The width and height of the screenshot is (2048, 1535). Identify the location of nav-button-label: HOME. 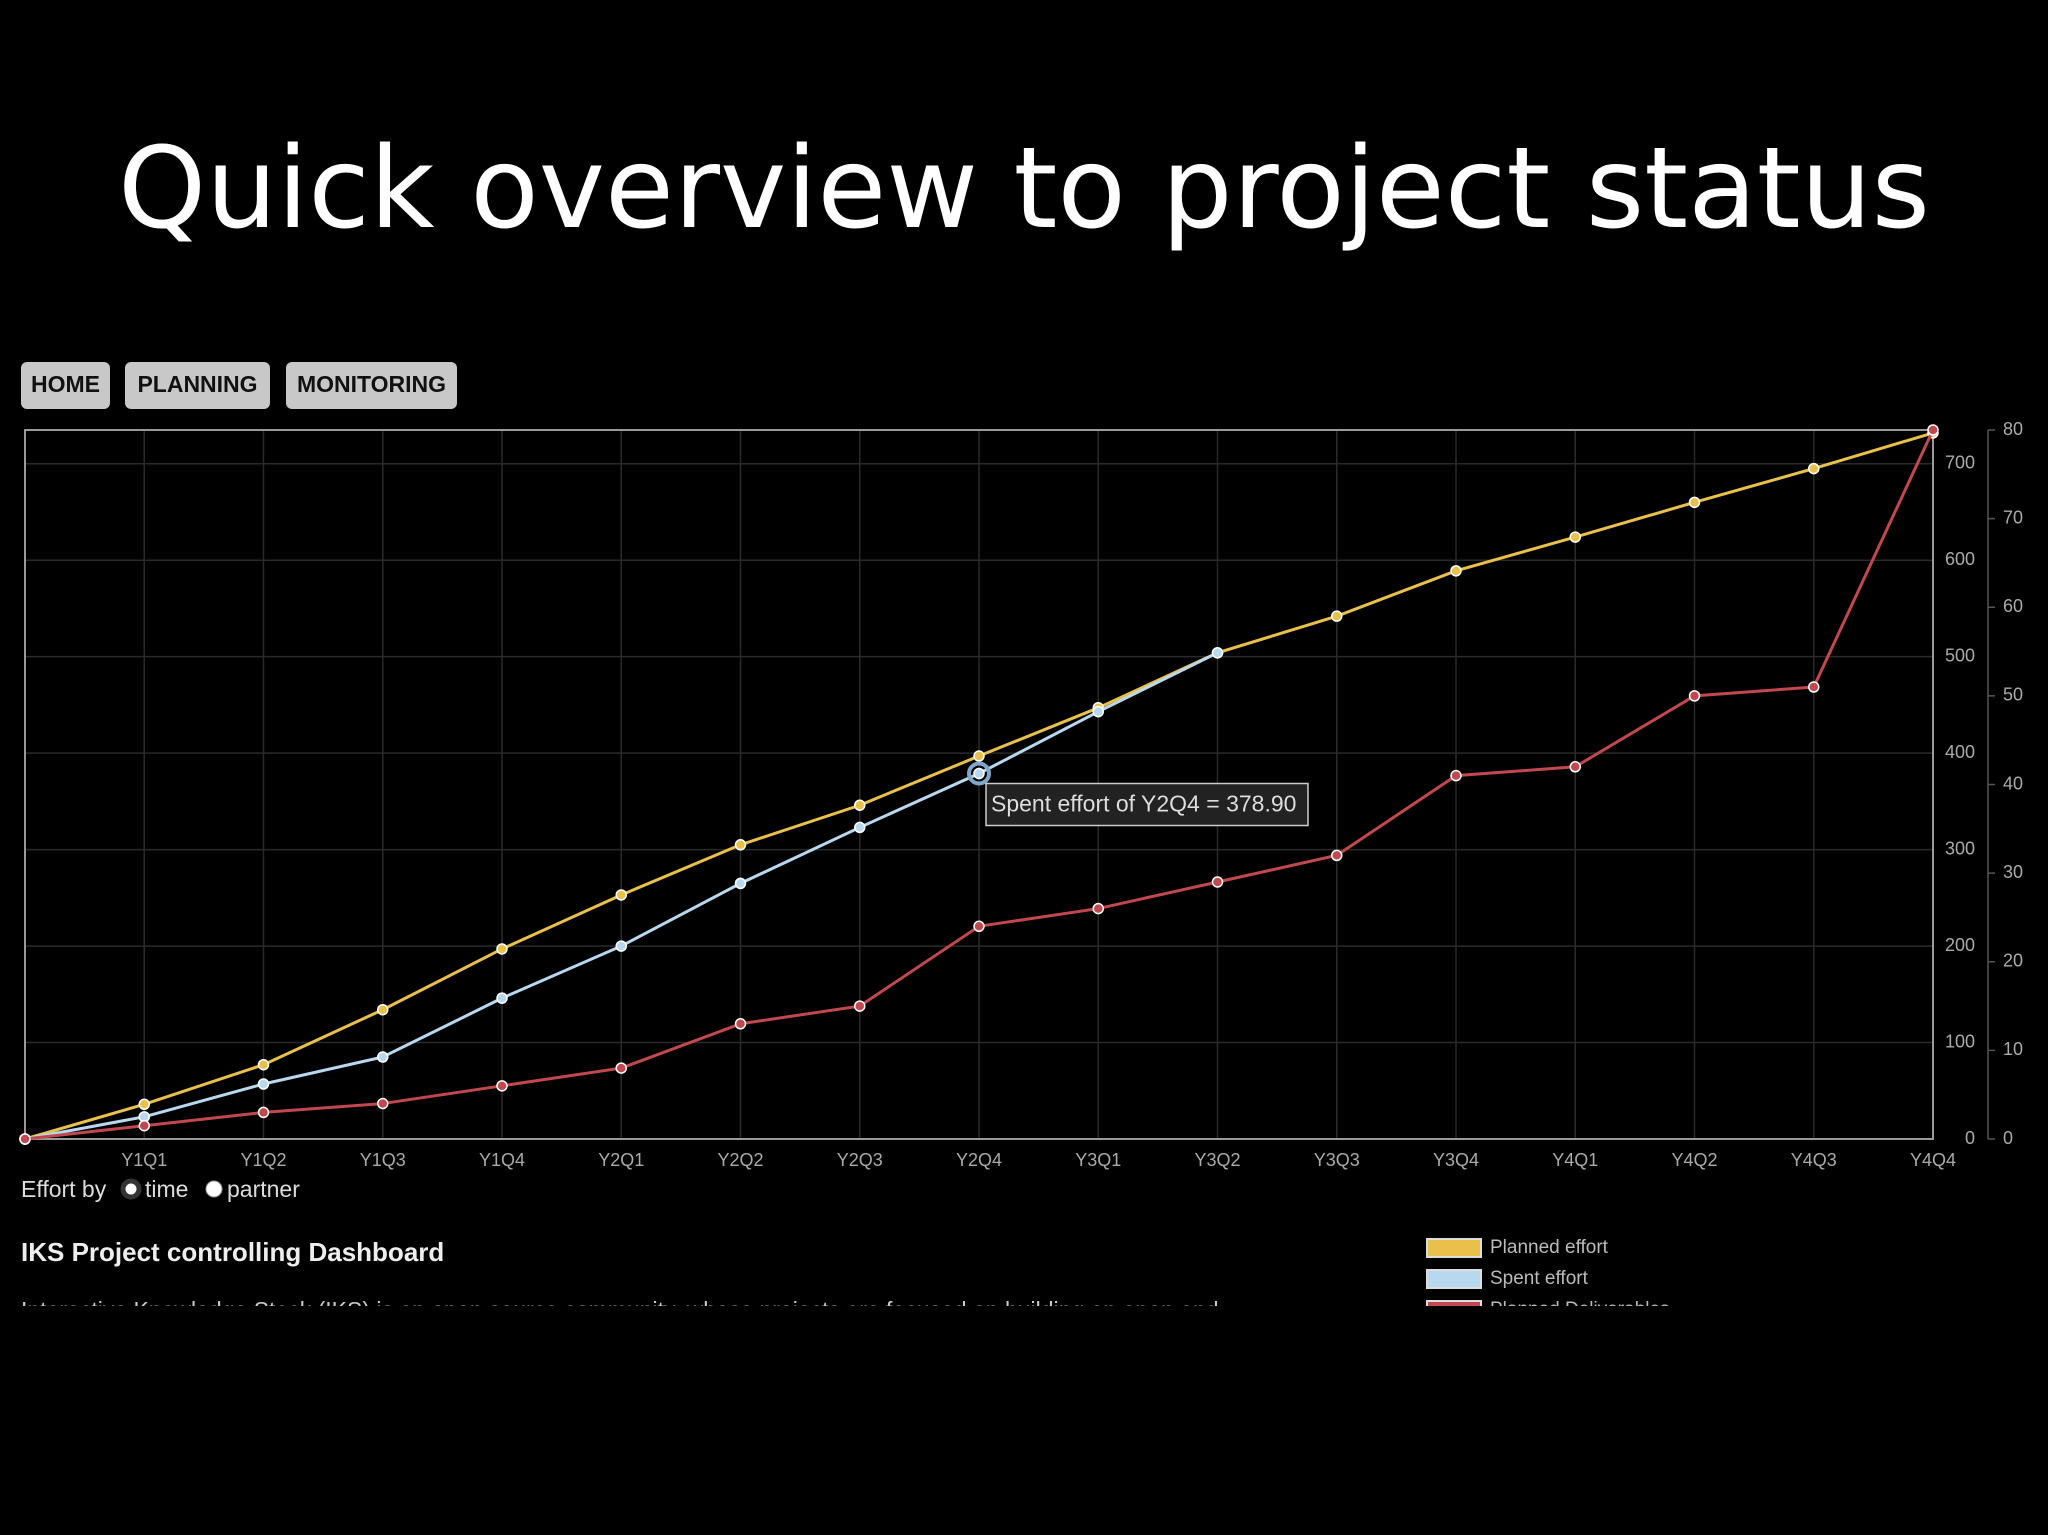
(65, 384).